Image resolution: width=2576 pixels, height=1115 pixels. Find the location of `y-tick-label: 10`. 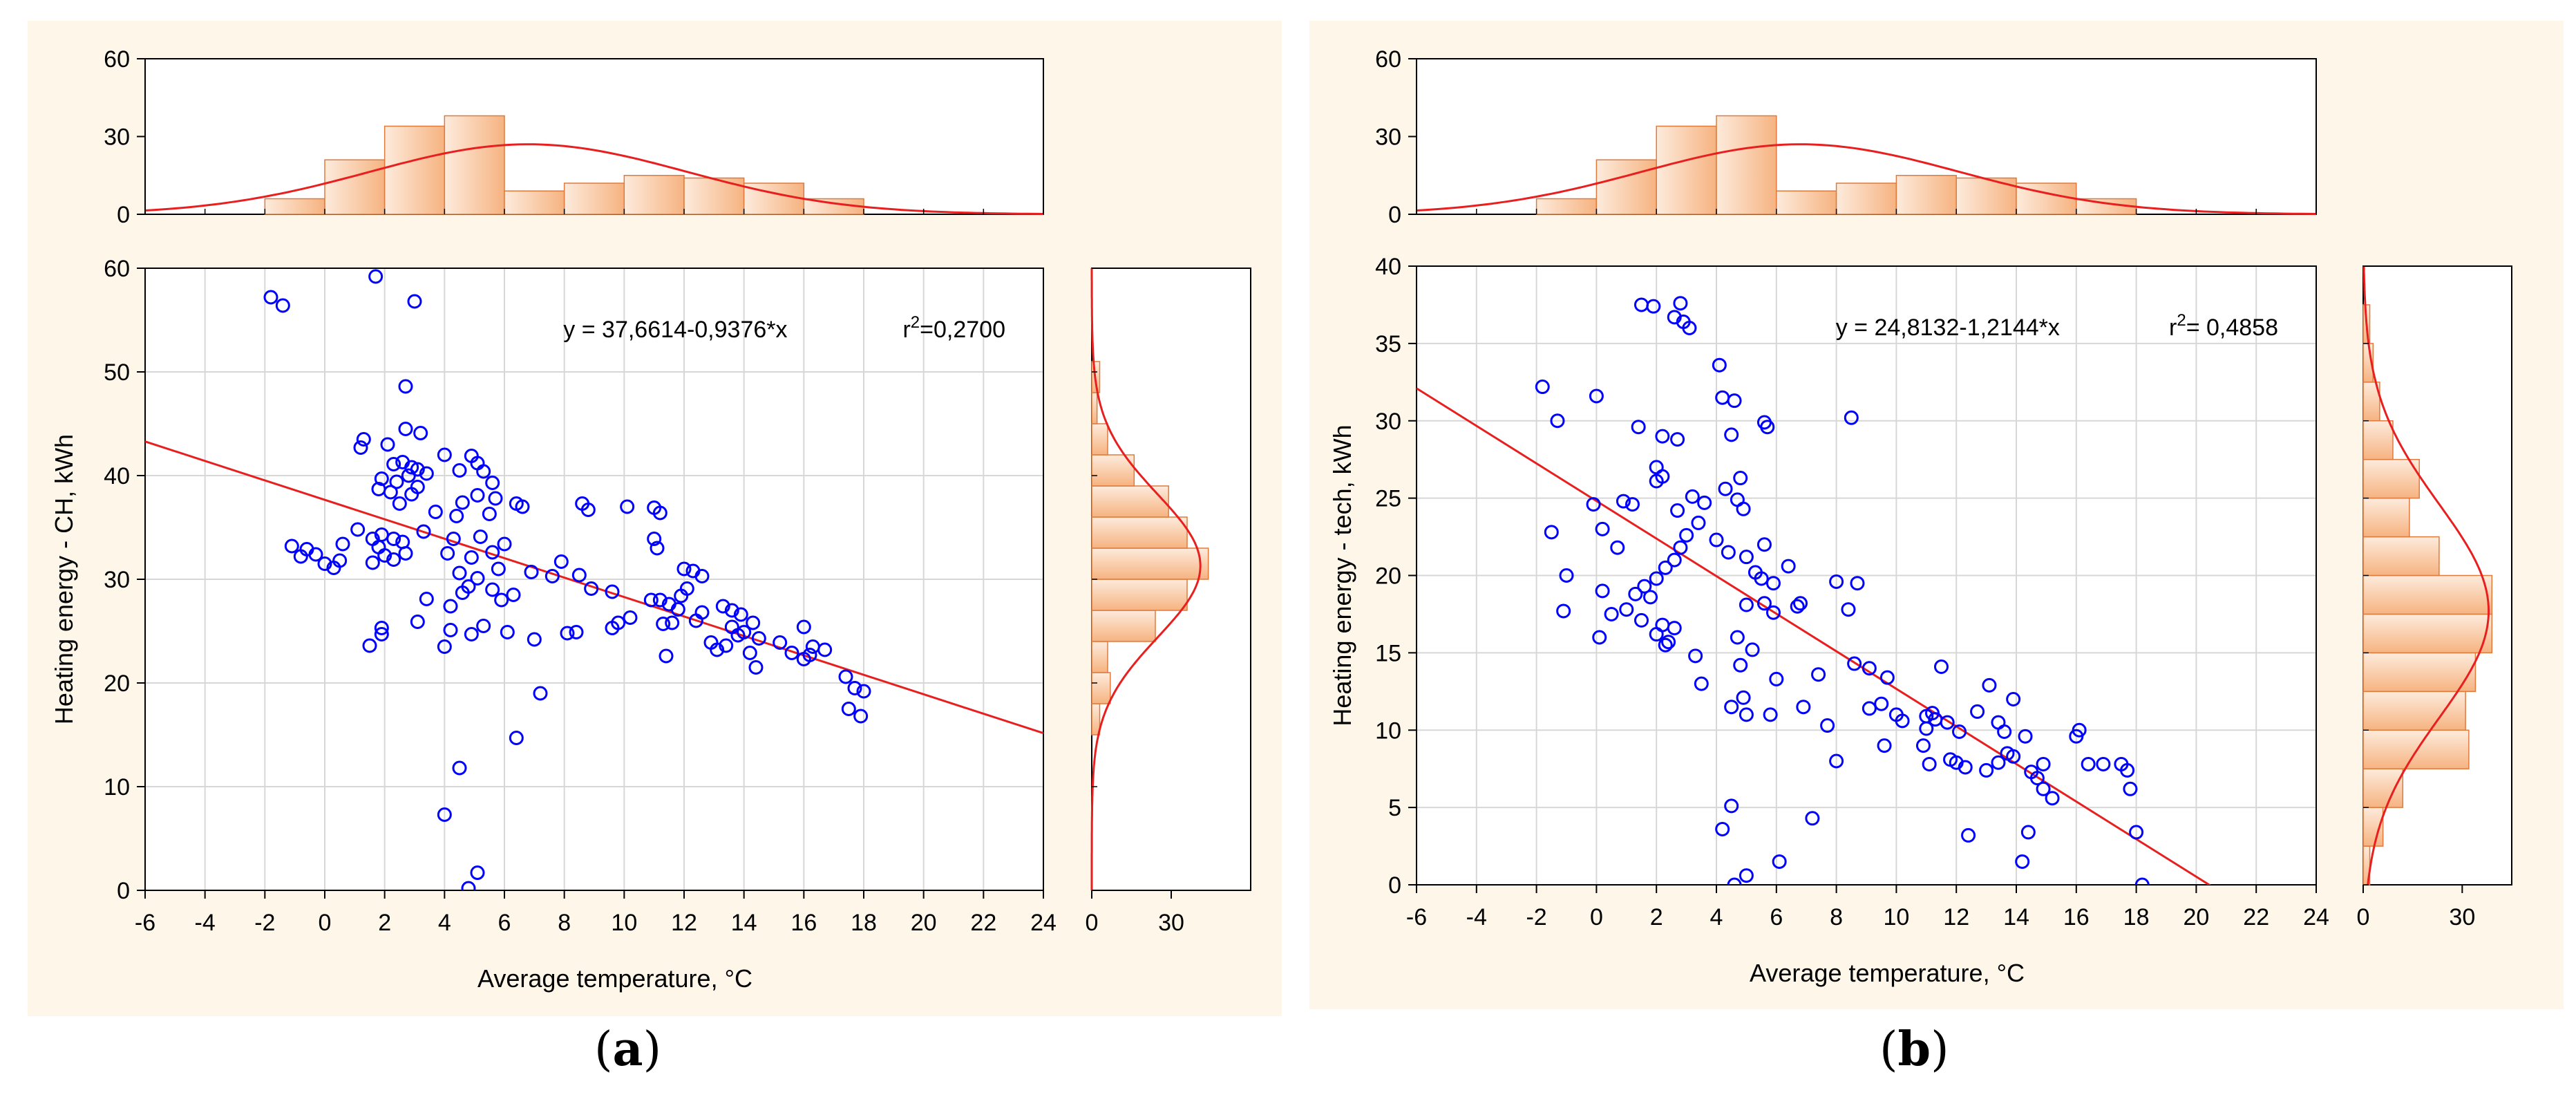

y-tick-label: 10 is located at coordinates (1388, 731).